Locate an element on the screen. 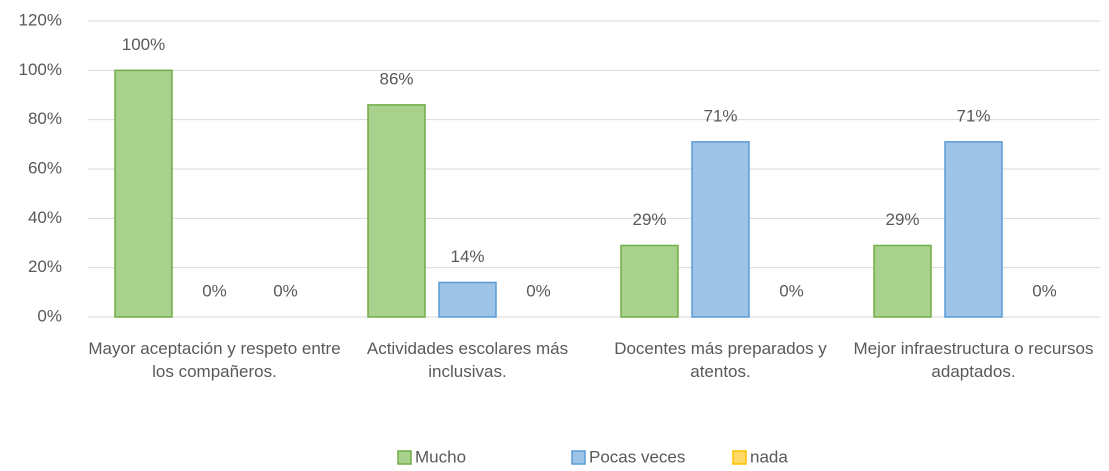  data-label: 100% is located at coordinates (143, 44).